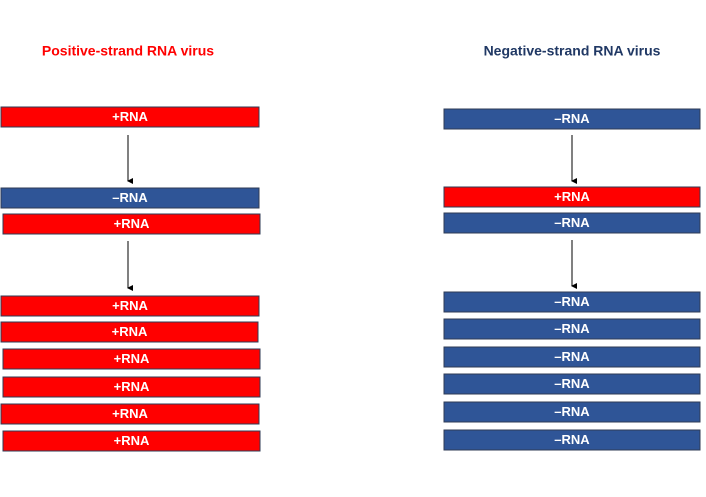  I want to click on column-title: Positive-strand RNA virus, so click(128, 51).